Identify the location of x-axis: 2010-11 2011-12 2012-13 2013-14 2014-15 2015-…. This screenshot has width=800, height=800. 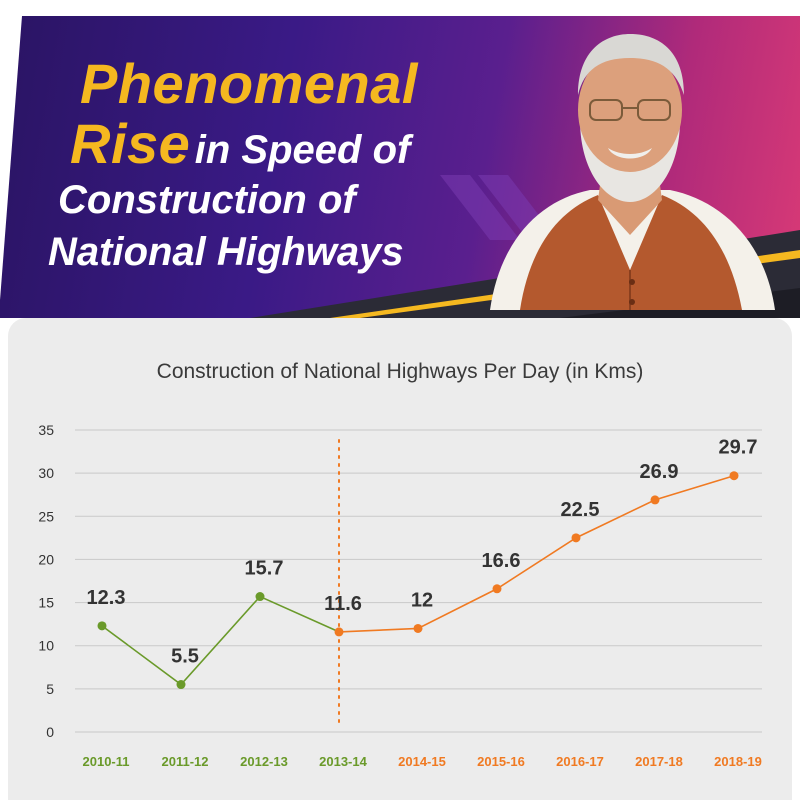
(422, 761).